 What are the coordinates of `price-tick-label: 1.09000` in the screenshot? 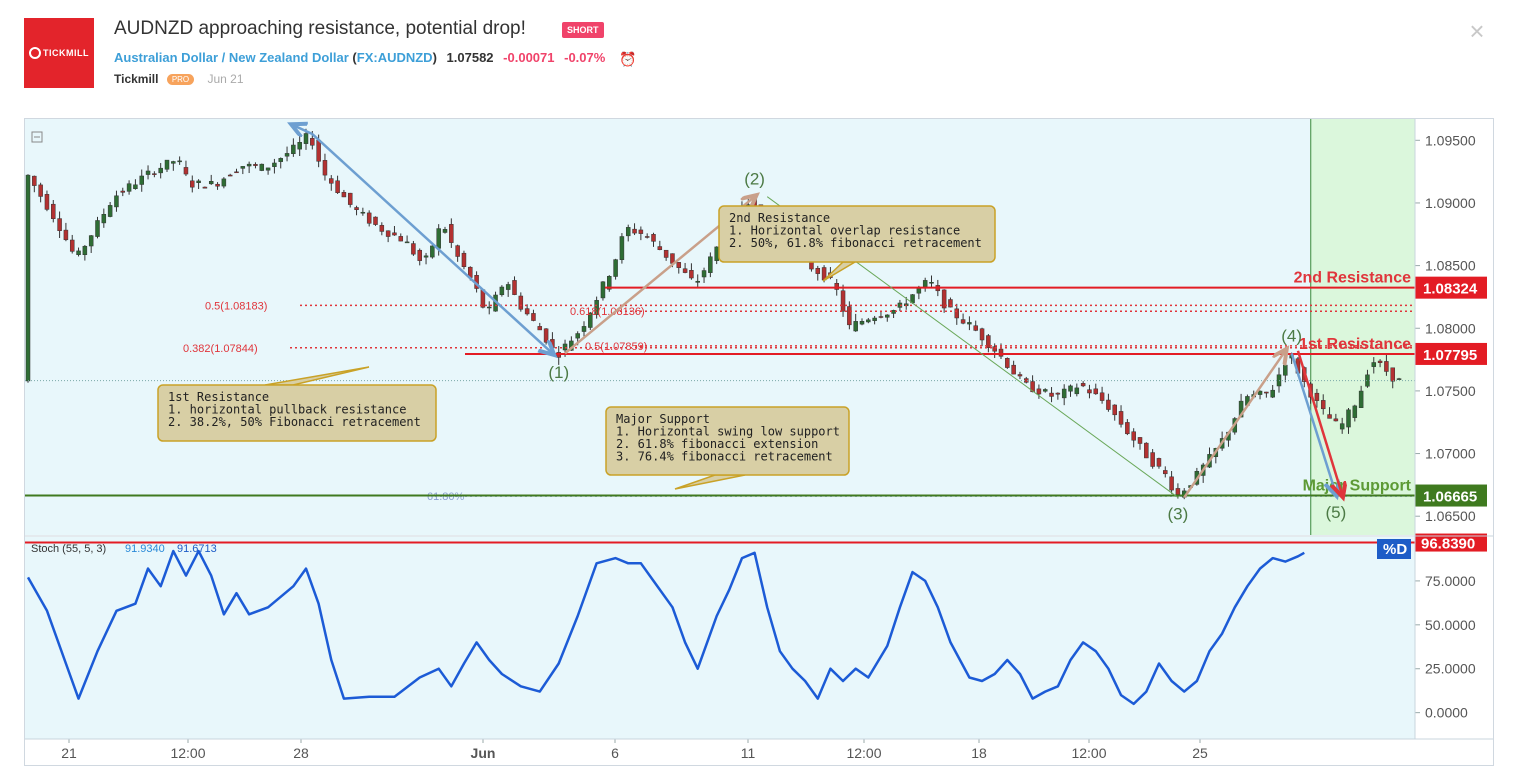 It's located at (1450, 203).